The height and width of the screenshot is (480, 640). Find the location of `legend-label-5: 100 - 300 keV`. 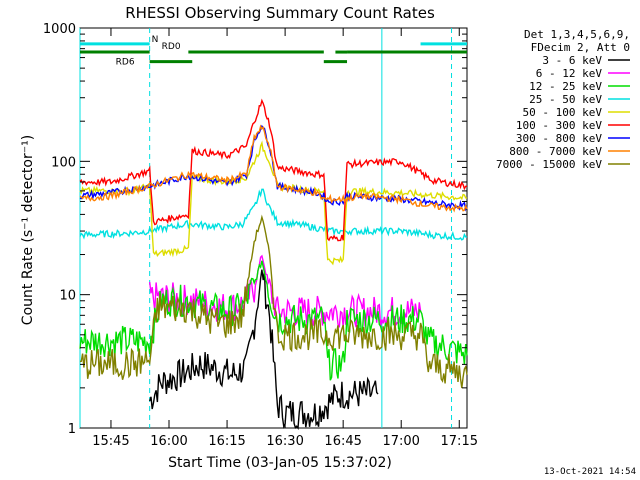

legend-label-5: 100 - 300 keV is located at coordinates (559, 125).